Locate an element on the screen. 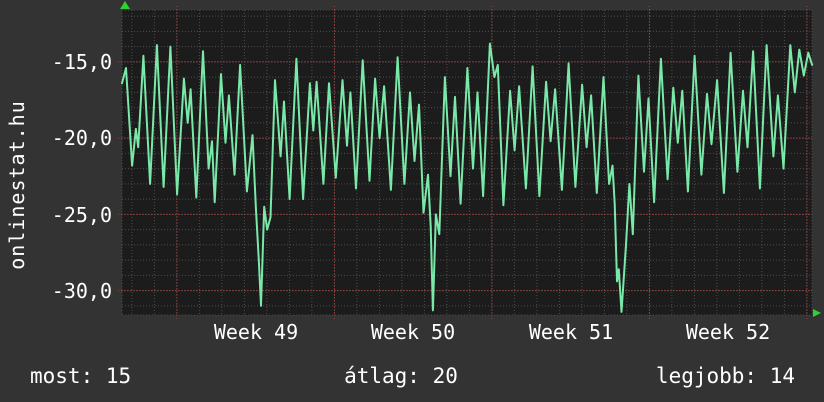 The height and width of the screenshot is (402, 824). x-tick-label-week52: Week 52 is located at coordinates (728, 332).